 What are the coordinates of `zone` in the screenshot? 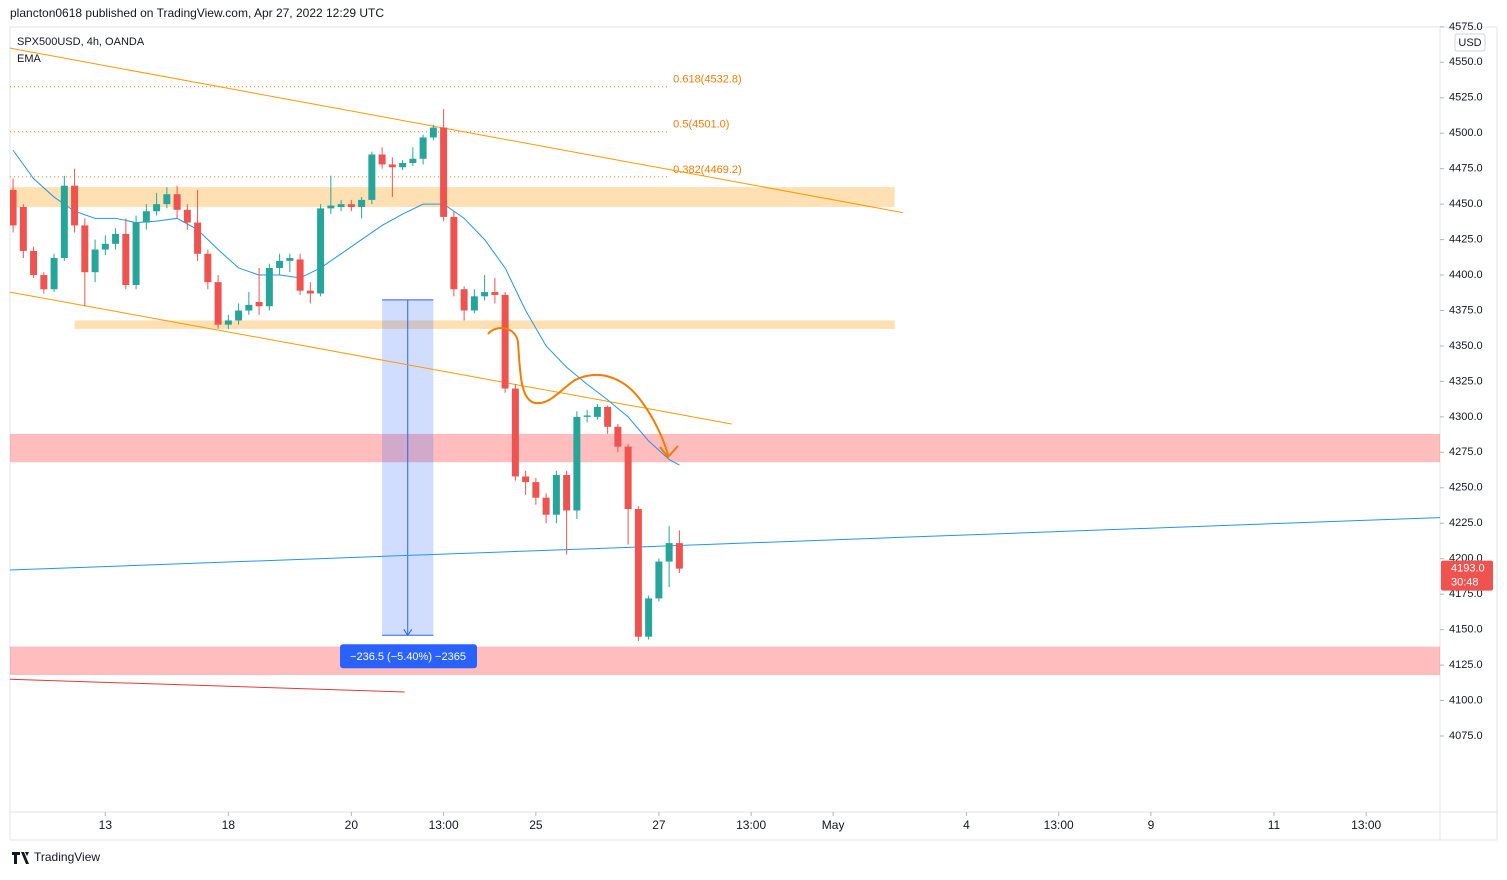 It's located at (452, 197).